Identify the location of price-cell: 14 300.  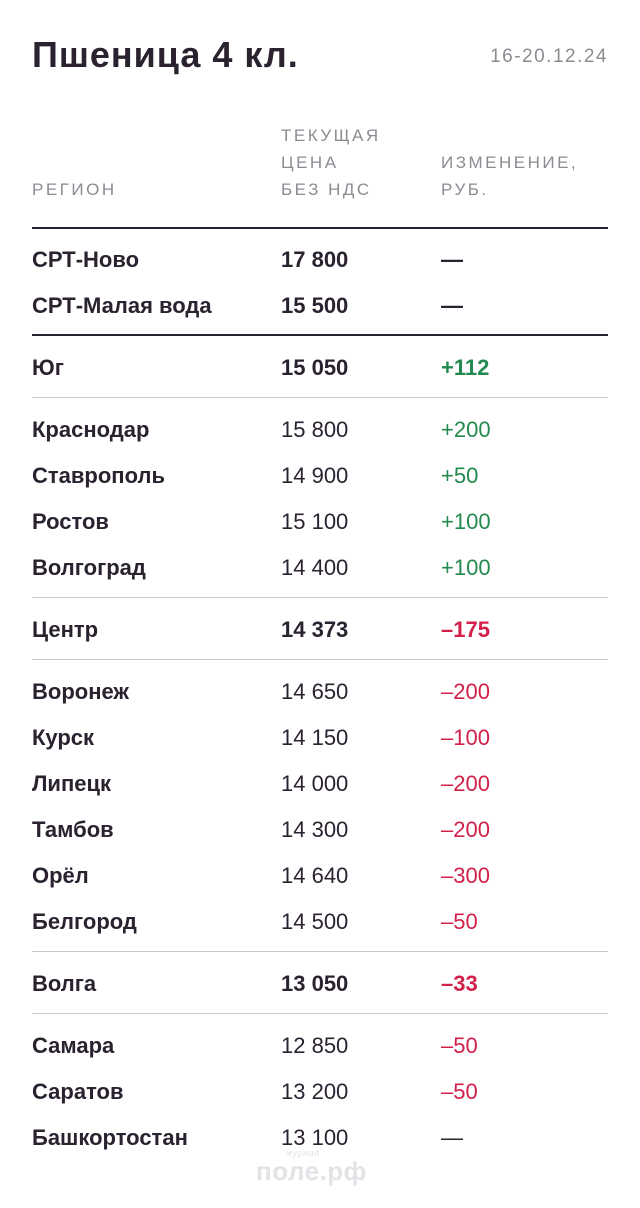
(315, 829).